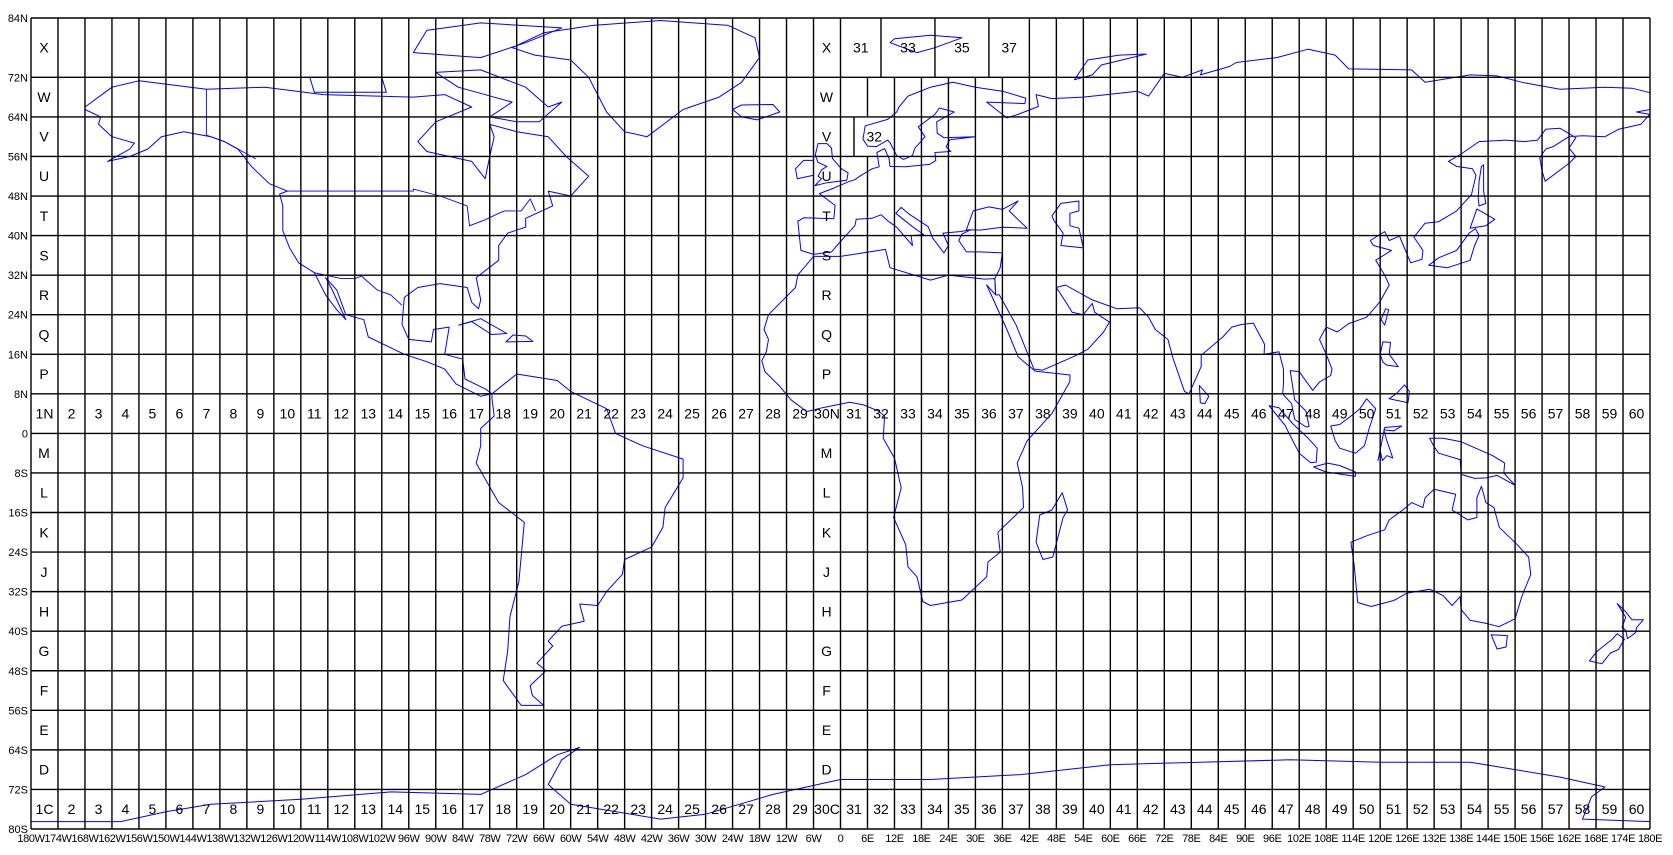  What do you see at coordinates (1340, 414) in the screenshot?
I see `zone-number-label: 49` at bounding box center [1340, 414].